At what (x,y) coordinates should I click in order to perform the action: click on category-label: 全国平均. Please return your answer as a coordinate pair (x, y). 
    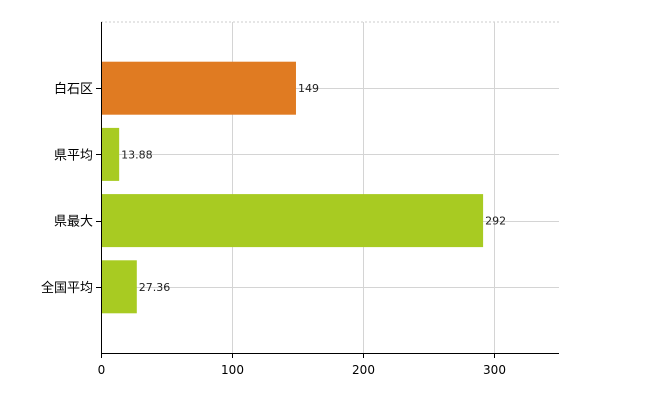
    Looking at the image, I should click on (67, 288).